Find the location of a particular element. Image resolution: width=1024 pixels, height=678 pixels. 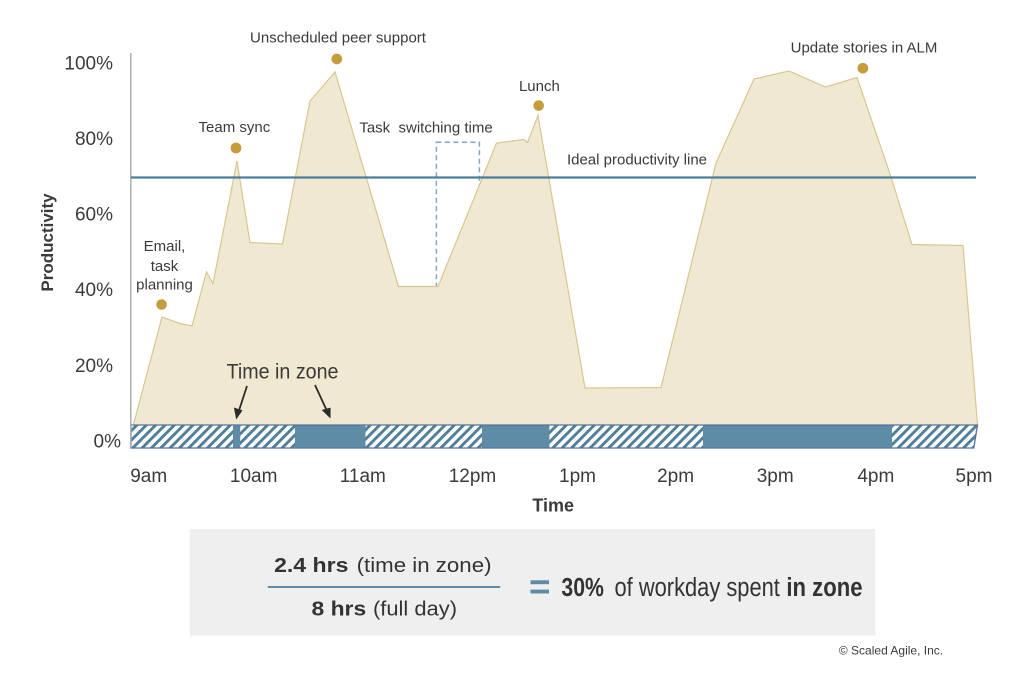

svg-text: Unscheduled peer support is located at coordinates (338, 38).